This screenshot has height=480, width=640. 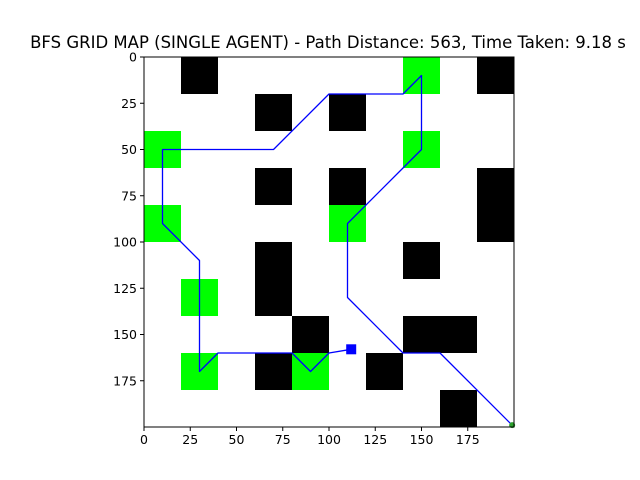 What do you see at coordinates (351, 349) in the screenshot?
I see `agent-marker` at bounding box center [351, 349].